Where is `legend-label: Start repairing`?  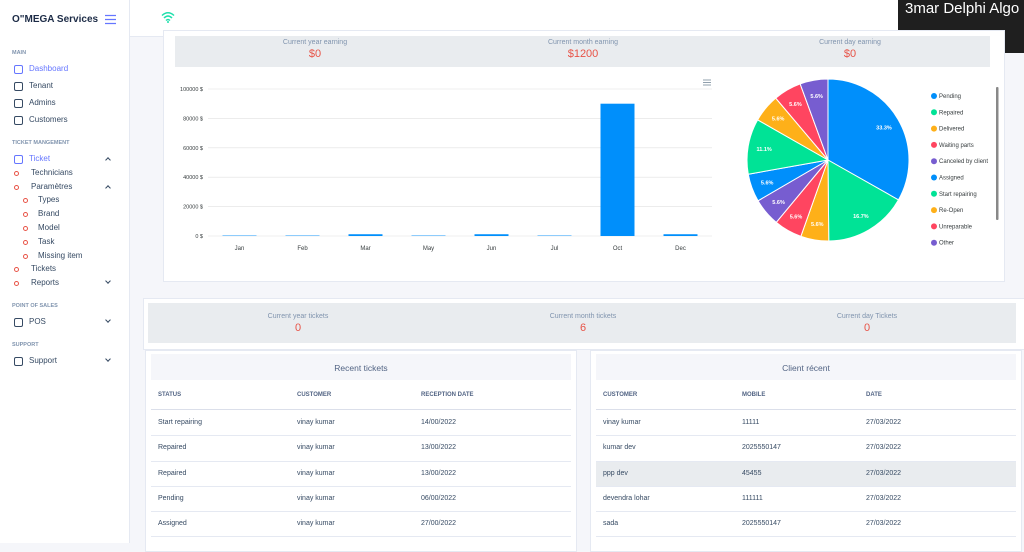 legend-label: Start repairing is located at coordinates (958, 195).